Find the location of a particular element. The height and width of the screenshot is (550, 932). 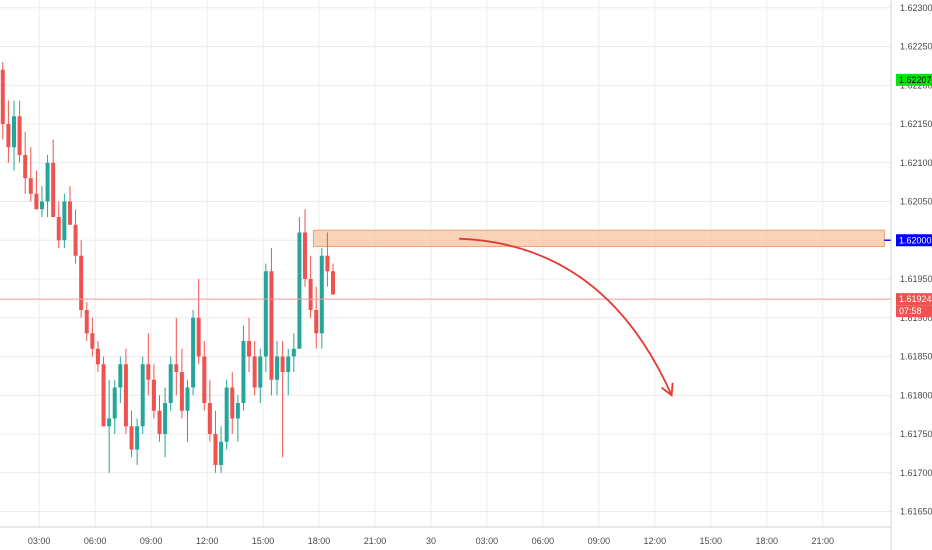

current-price-tag-timer-bg is located at coordinates (914, 311).